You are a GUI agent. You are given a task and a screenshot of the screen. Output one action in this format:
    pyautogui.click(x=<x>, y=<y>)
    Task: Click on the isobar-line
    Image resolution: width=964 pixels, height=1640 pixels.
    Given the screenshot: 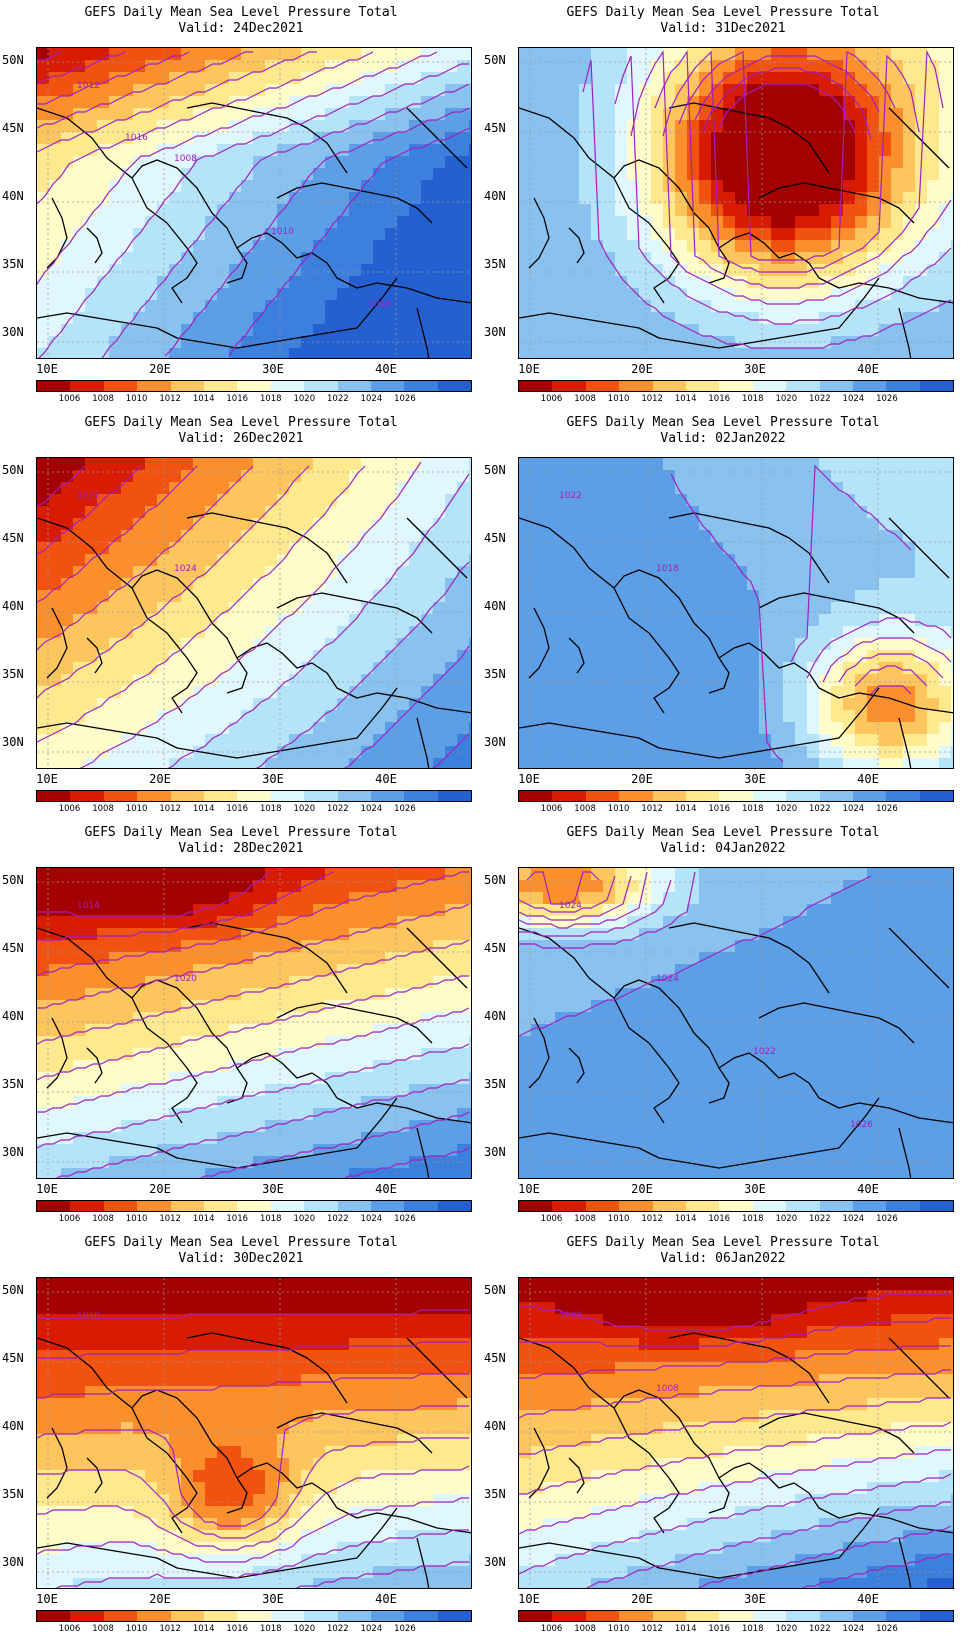 What is the action you would take?
    pyautogui.click(x=891, y=690)
    